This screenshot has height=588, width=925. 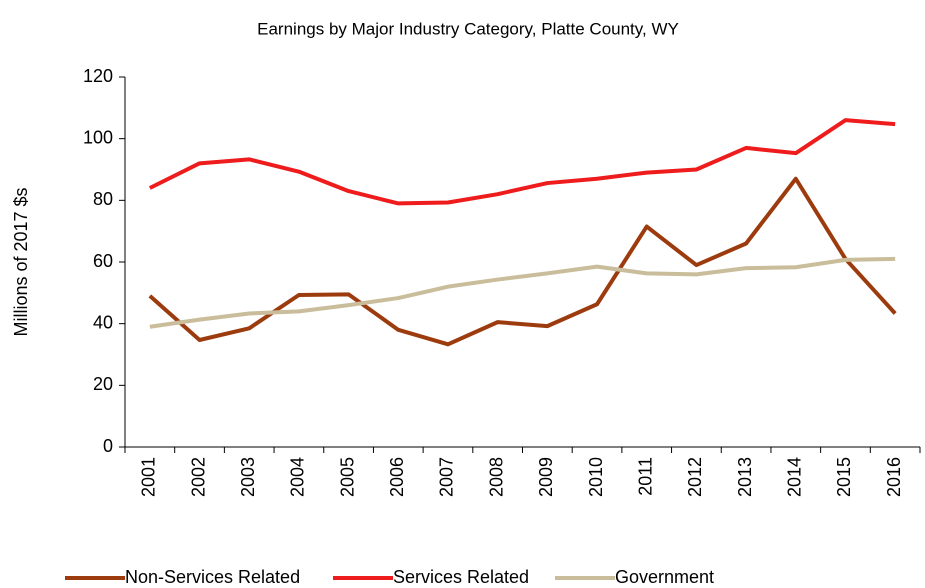 I want to click on y-tick-label: 20, so click(x=103, y=384).